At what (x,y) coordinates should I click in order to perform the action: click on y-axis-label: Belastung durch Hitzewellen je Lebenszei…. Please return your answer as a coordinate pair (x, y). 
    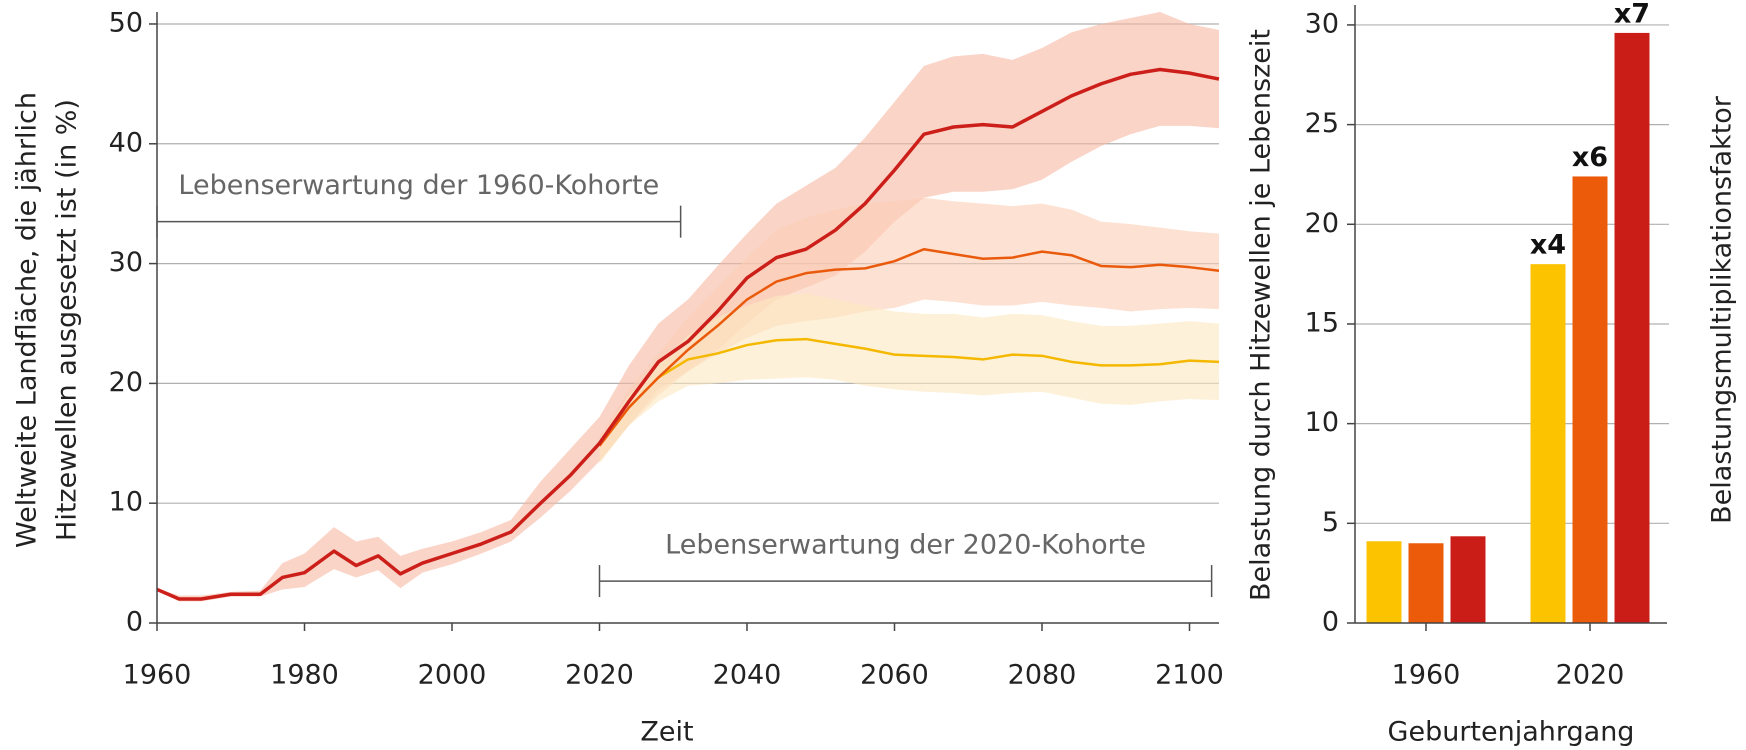
    Looking at the image, I should click on (1261, 315).